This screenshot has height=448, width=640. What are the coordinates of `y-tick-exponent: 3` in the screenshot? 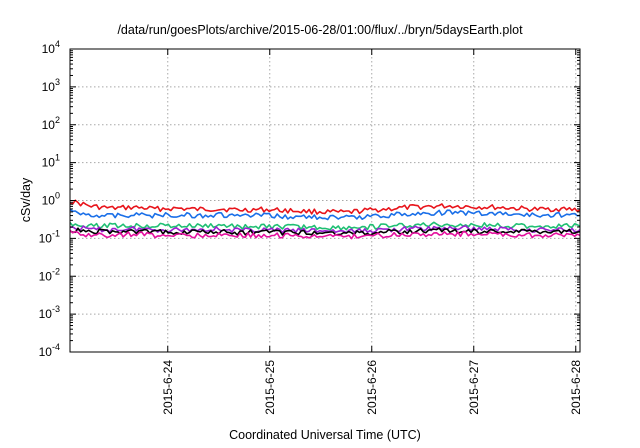 It's located at (57, 82).